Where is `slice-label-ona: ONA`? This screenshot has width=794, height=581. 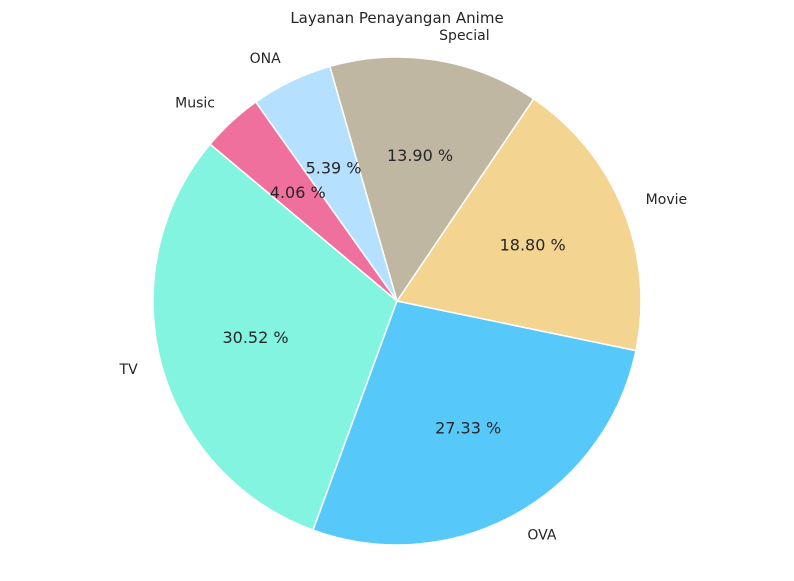
slice-label-ona: ONA is located at coordinates (265, 59).